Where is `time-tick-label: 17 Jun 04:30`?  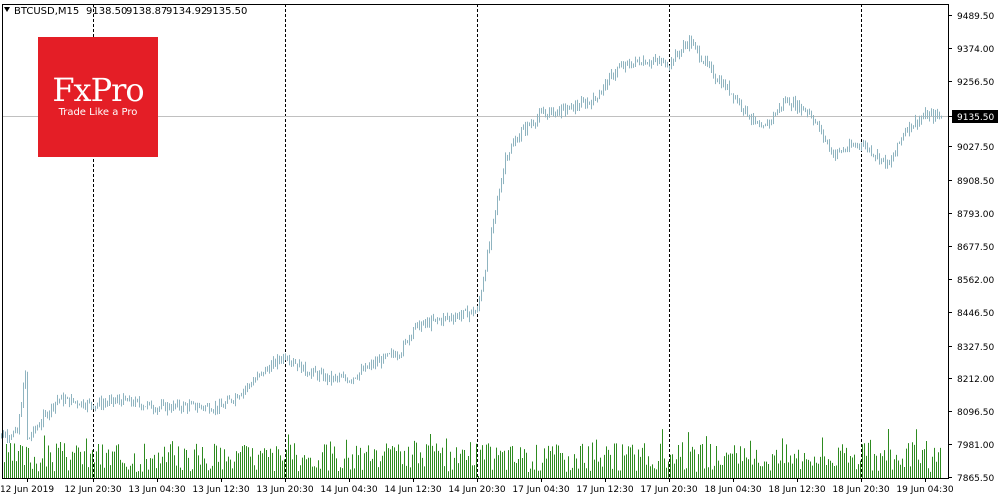 time-tick-label: 17 Jun 04:30 is located at coordinates (540, 490).